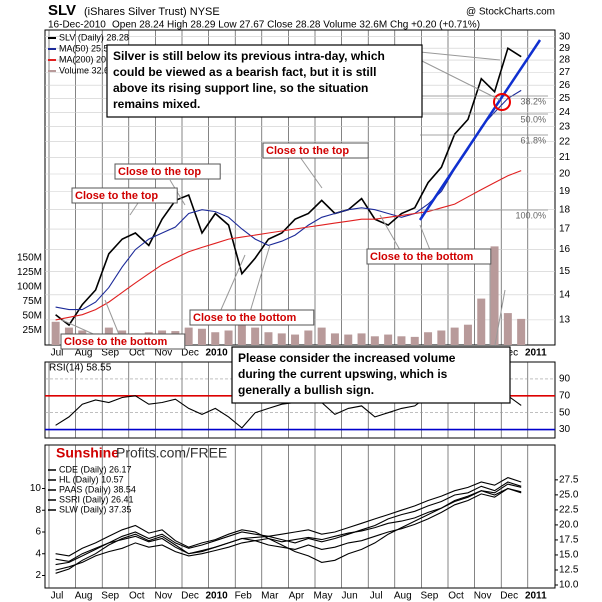 The height and width of the screenshot is (602, 602). What do you see at coordinates (565, 157) in the screenshot?
I see `y-tick-label: 21` at bounding box center [565, 157].